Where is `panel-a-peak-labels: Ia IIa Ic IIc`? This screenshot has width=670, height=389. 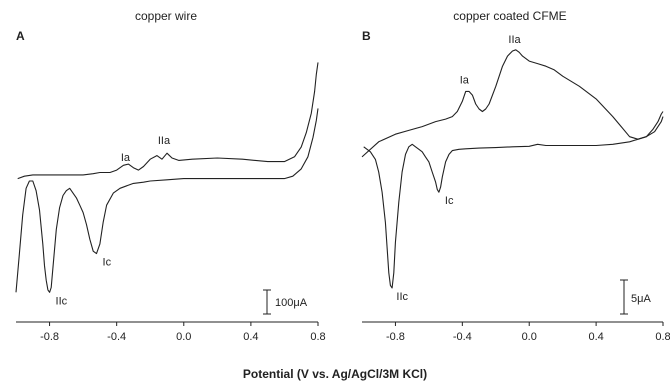
panel-a-peak-labels: Ia IIa Ic IIc is located at coordinates (113, 221).